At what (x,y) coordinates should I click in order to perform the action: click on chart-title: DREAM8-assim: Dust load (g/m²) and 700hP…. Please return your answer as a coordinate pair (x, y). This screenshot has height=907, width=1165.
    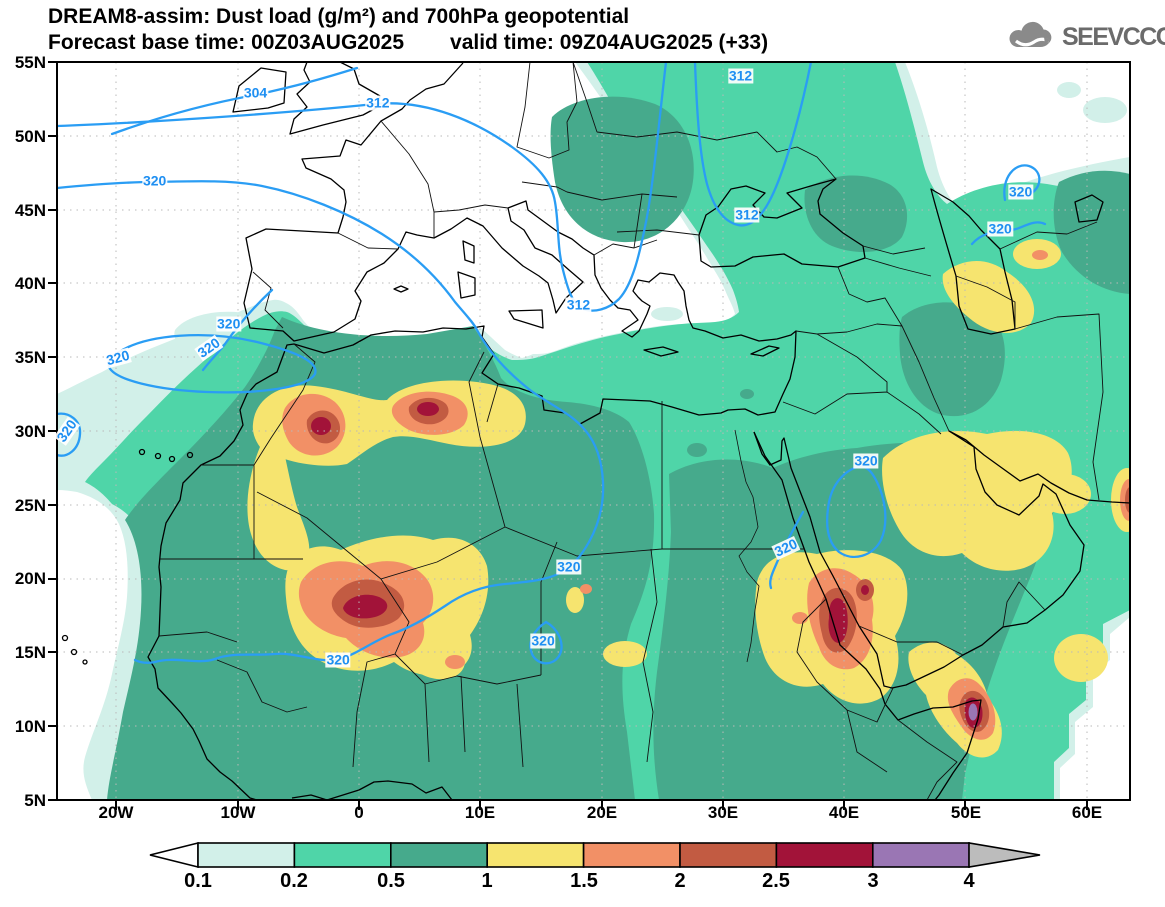
    Looking at the image, I should click on (339, 16).